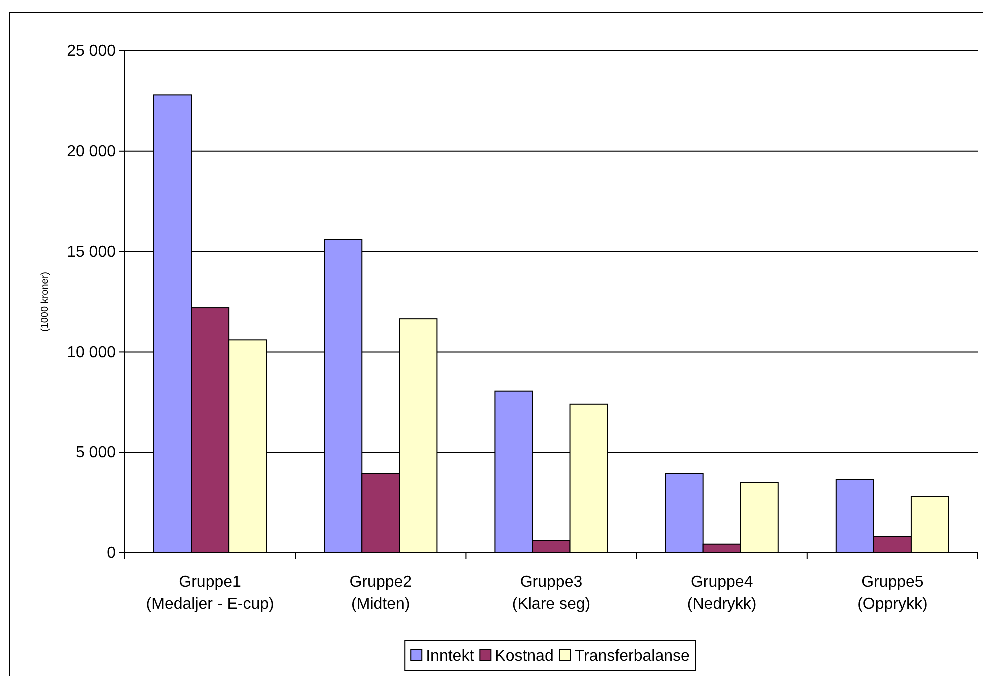 The width and height of the screenshot is (983, 676). Describe the element at coordinates (524, 656) in the screenshot. I see `legend-label: Kostnad` at that location.